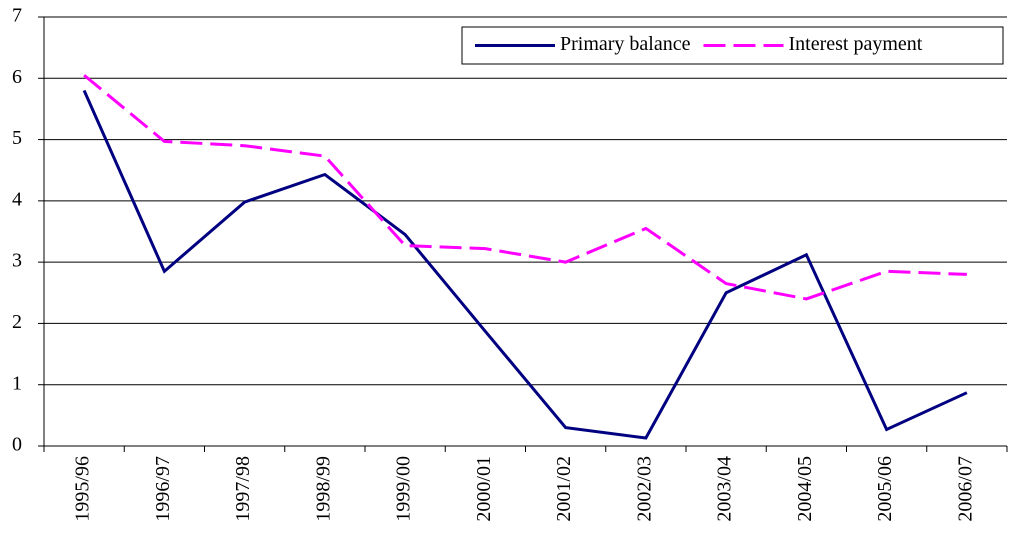 This screenshot has width=1015, height=544. Describe the element at coordinates (17, 16) in the screenshot. I see `y-tick-label: 7` at that location.